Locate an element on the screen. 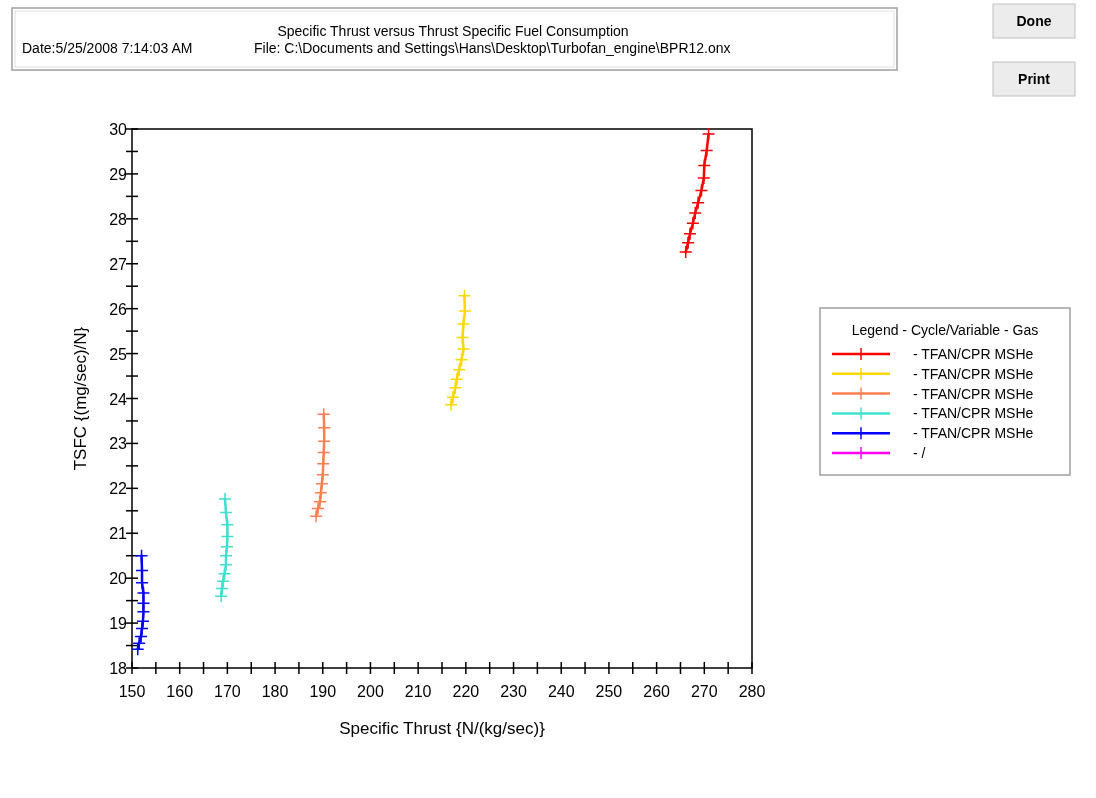  y-tick-label: 24 is located at coordinates (118, 399).